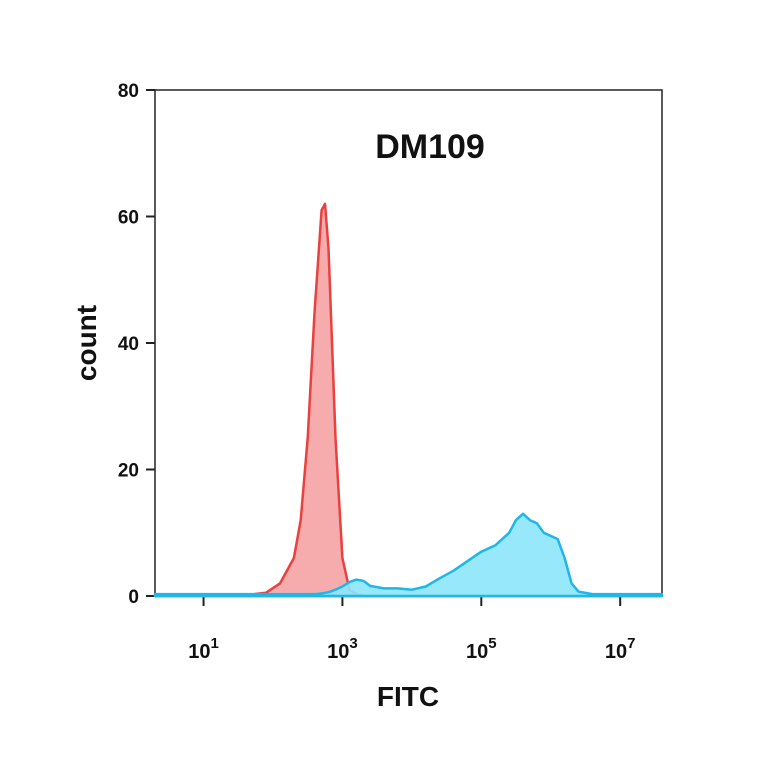 The image size is (764, 764). I want to click on histogram-area, so click(408, 555).